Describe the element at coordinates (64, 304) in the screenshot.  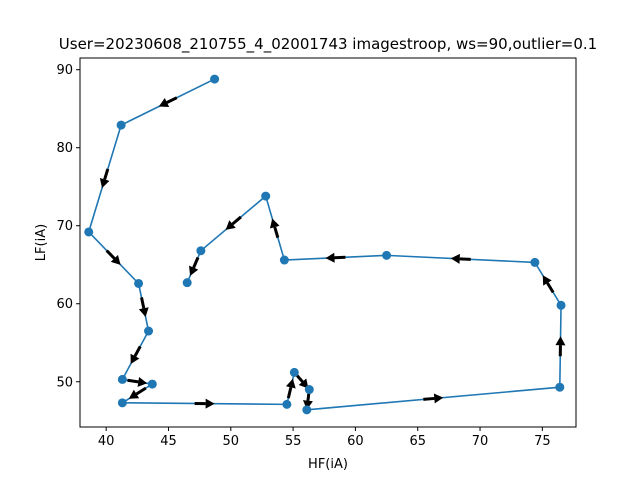
I see `y-tick-label: 60` at that location.